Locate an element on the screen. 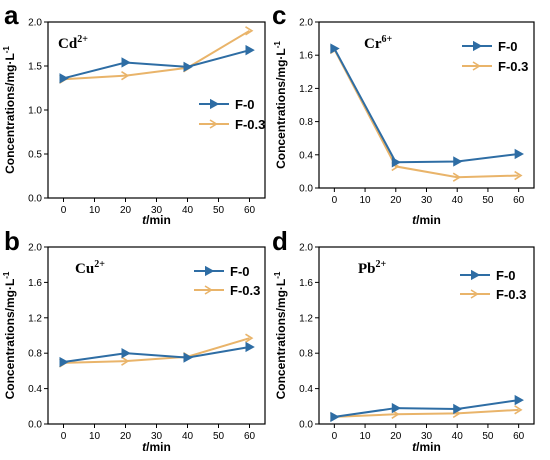 The width and height of the screenshot is (550, 460). y-tick-label: 1.5 is located at coordinates (35, 67).